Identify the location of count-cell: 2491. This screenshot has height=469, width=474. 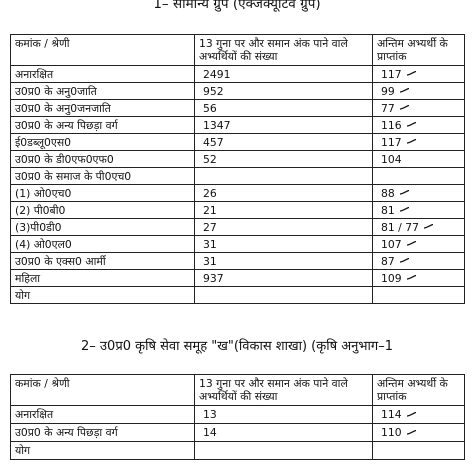
(283, 74).